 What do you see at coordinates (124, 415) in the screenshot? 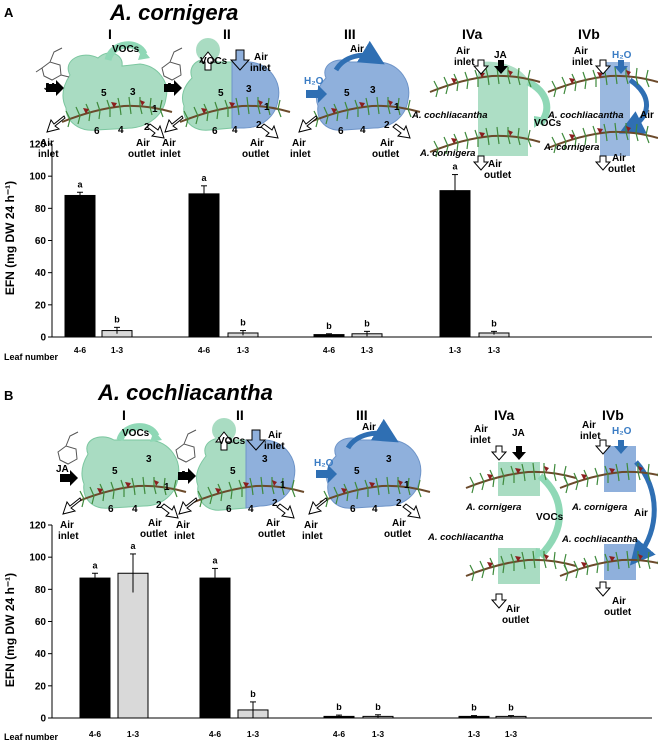
I see `treatment-label-b-i: I` at bounding box center [124, 415].